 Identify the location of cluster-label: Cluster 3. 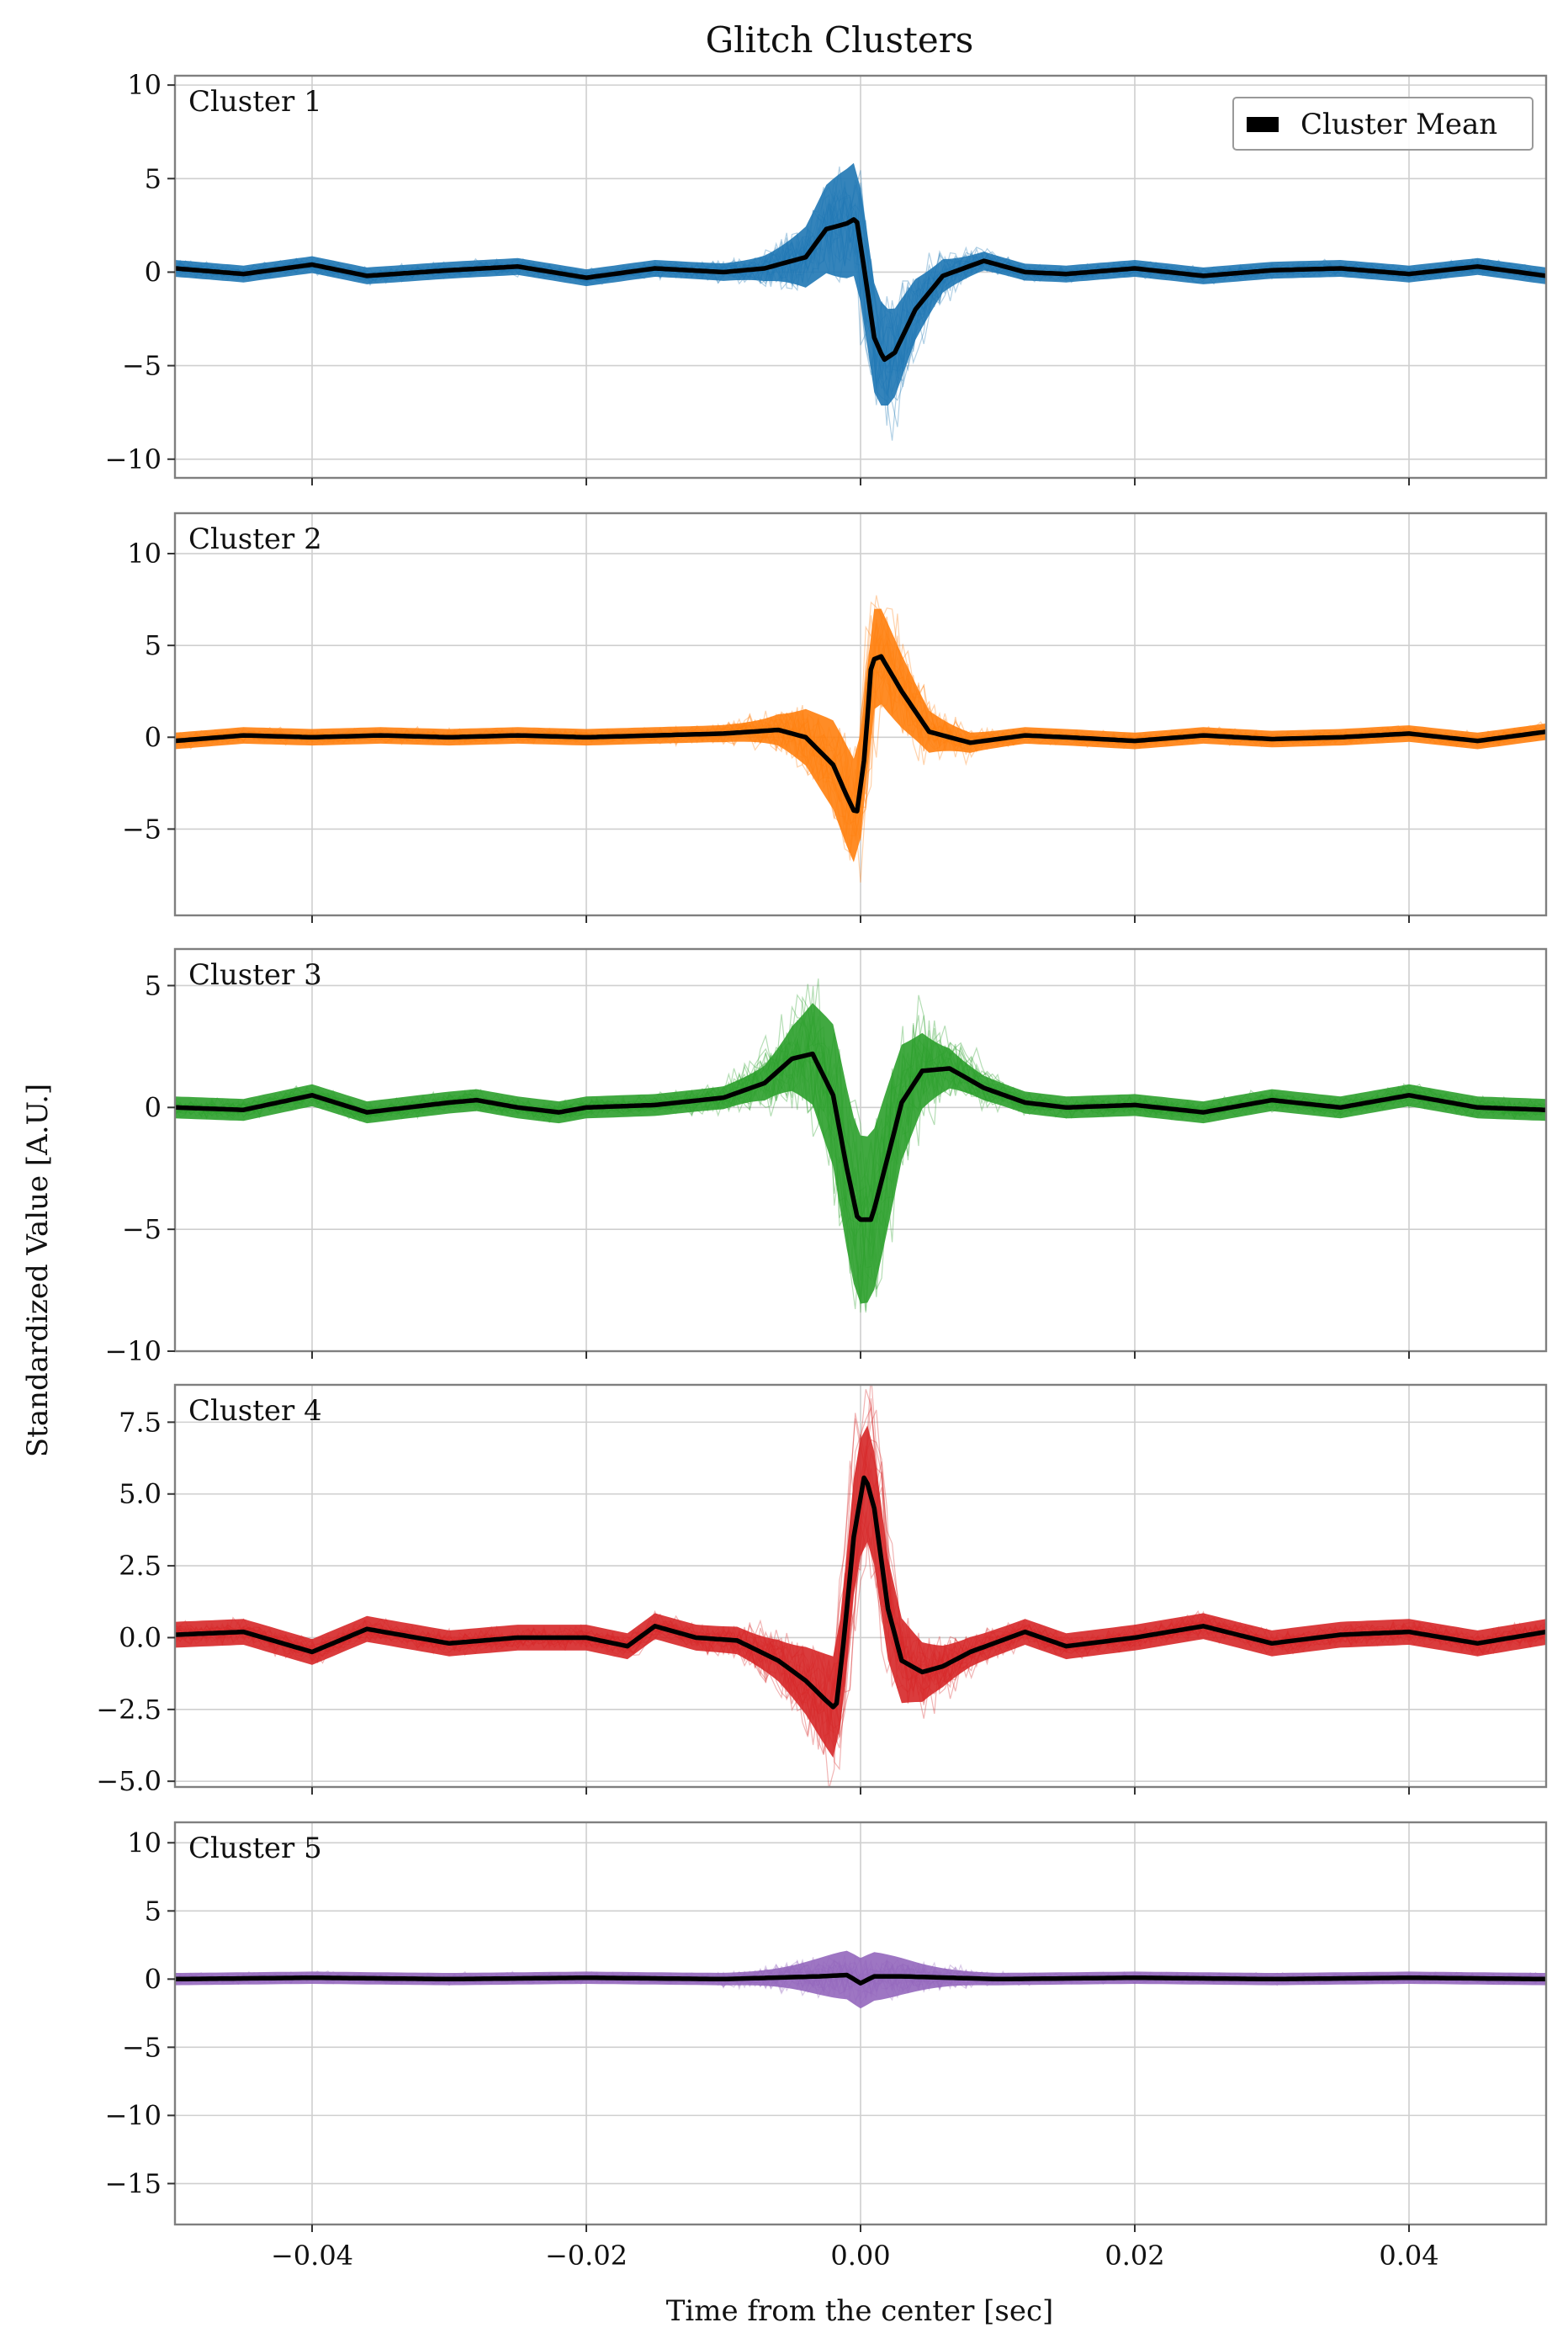
(255, 975).